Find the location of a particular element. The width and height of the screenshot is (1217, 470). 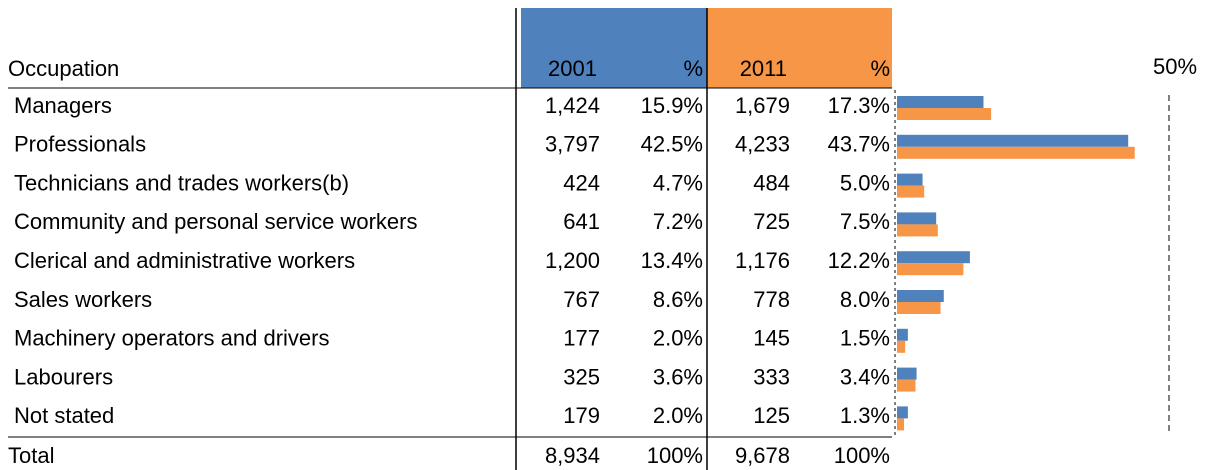

occupation: Labourers is located at coordinates (63, 376).